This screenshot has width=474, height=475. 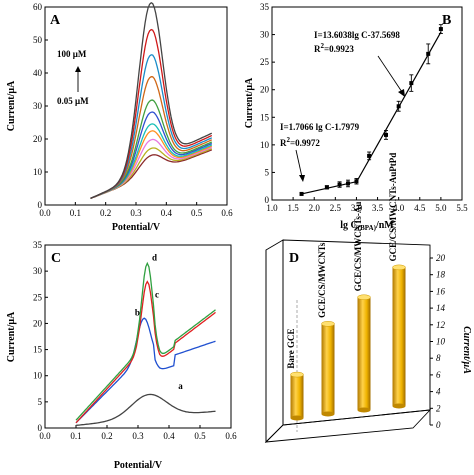 What do you see at coordinates (38, 271) in the screenshot?
I see `panel-c-ytick-label-6: 30` at bounding box center [38, 271].